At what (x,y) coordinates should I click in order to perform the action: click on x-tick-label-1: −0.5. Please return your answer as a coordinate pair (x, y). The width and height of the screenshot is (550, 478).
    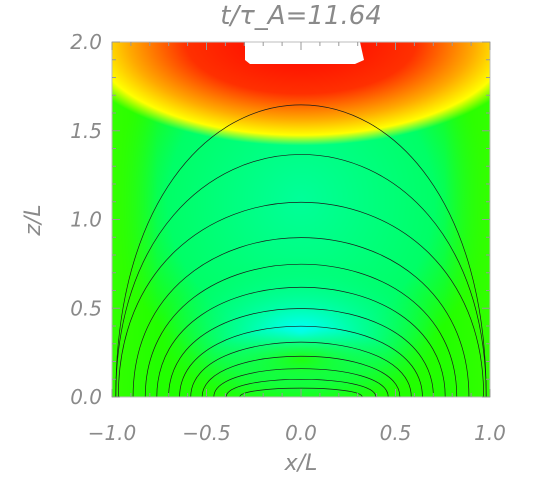
    Looking at the image, I should click on (206, 433).